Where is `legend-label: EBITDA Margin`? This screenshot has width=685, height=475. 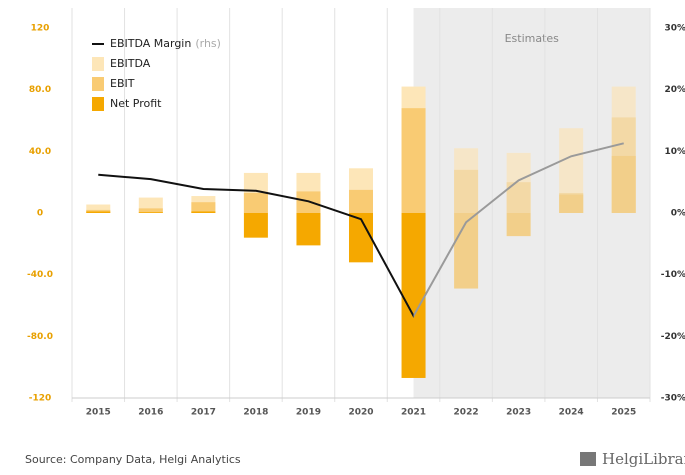 legend-label: EBITDA Margin is located at coordinates (150, 43).